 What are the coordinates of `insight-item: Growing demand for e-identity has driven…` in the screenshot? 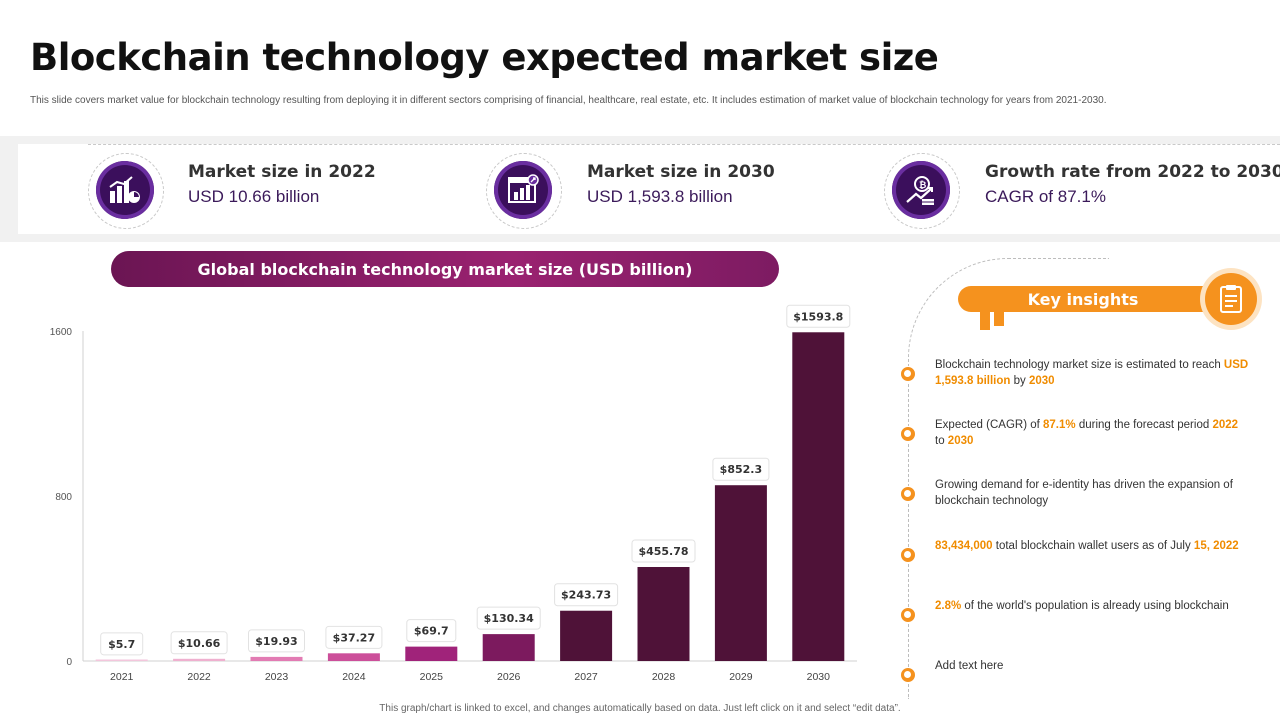 It's located at (1092, 493).